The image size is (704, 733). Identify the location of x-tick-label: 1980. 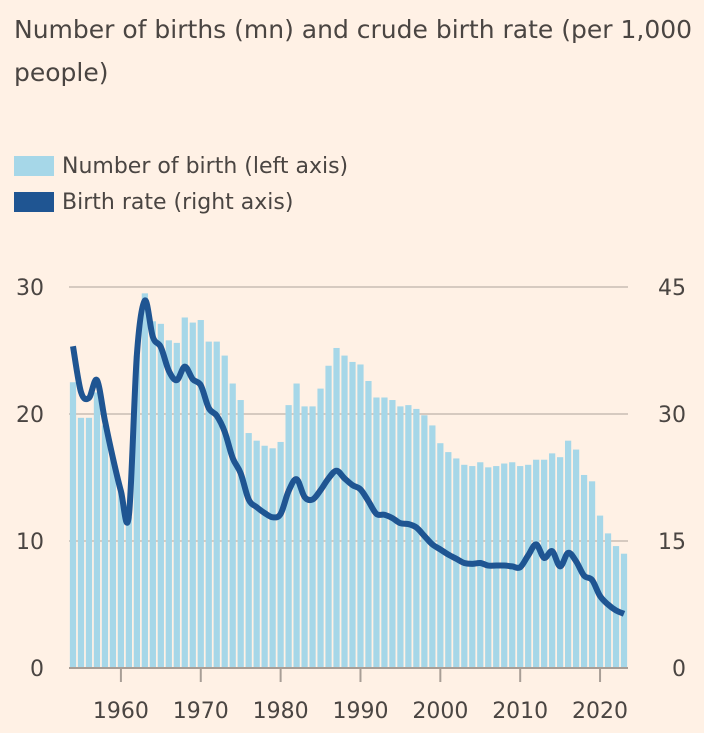
(281, 711).